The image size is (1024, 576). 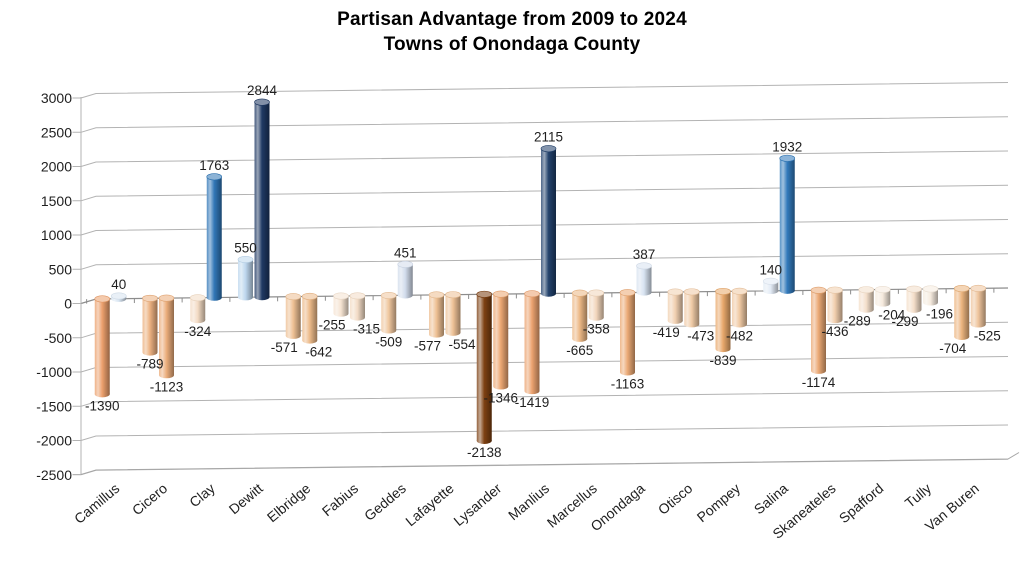 What do you see at coordinates (857, 321) in the screenshot?
I see `value-label: -289` at bounding box center [857, 321].